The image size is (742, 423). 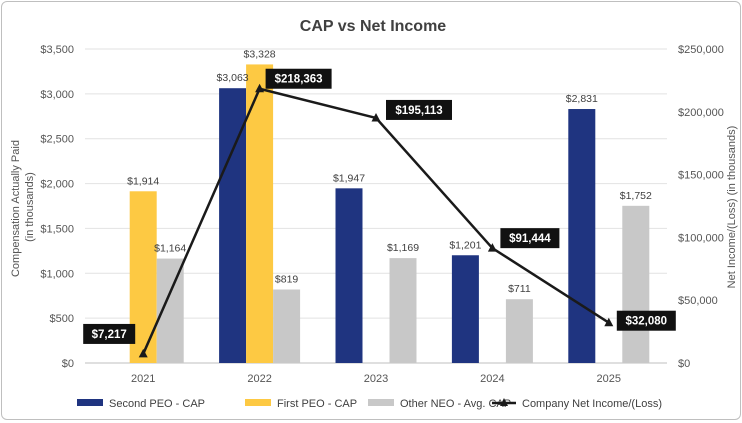 What do you see at coordinates (30, 207) in the screenshot?
I see `left-axis-label-line2: (in thousands)` at bounding box center [30, 207].